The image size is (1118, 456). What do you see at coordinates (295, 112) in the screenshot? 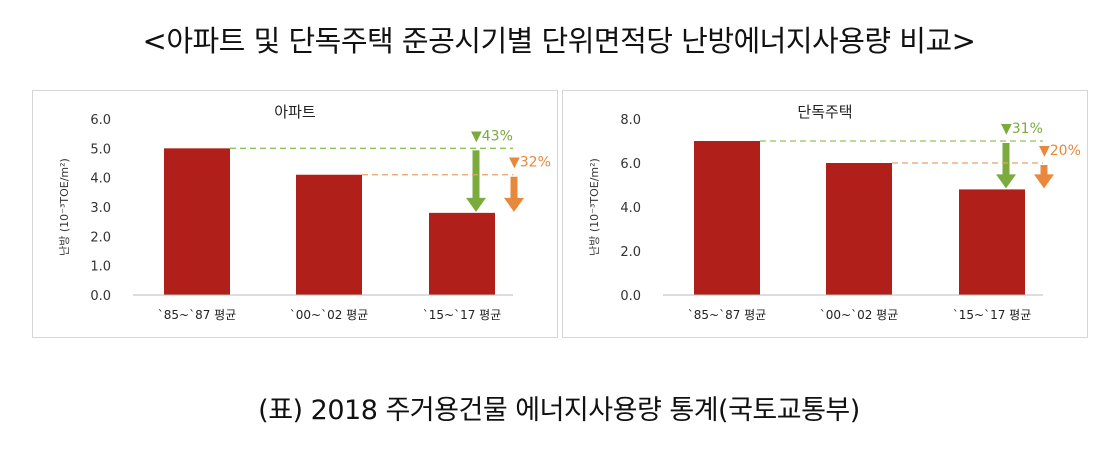
I see `chart-title: 아파트` at bounding box center [295, 112].